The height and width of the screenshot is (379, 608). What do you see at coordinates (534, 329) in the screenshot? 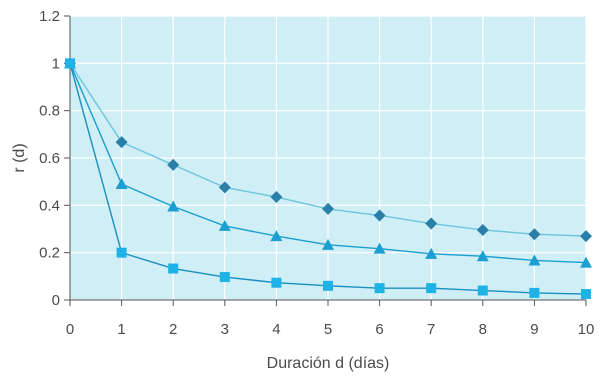
I see `x-tick-label: 9` at bounding box center [534, 329].